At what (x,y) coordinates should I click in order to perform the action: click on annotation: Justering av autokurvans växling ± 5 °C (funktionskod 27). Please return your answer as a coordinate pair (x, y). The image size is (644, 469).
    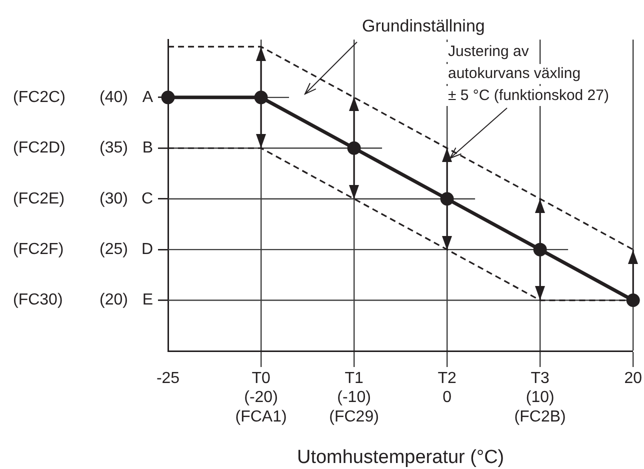
    Looking at the image, I should click on (528, 73).